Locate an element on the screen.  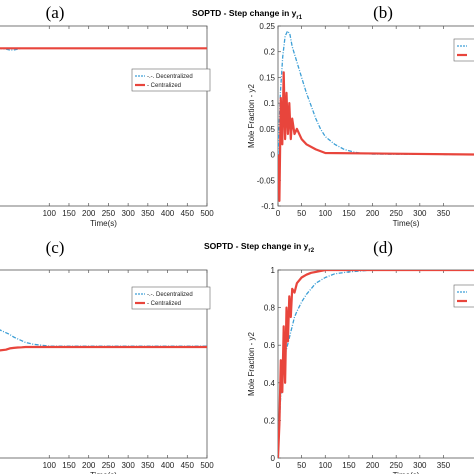
legend-d is located at coordinates (463, 296).